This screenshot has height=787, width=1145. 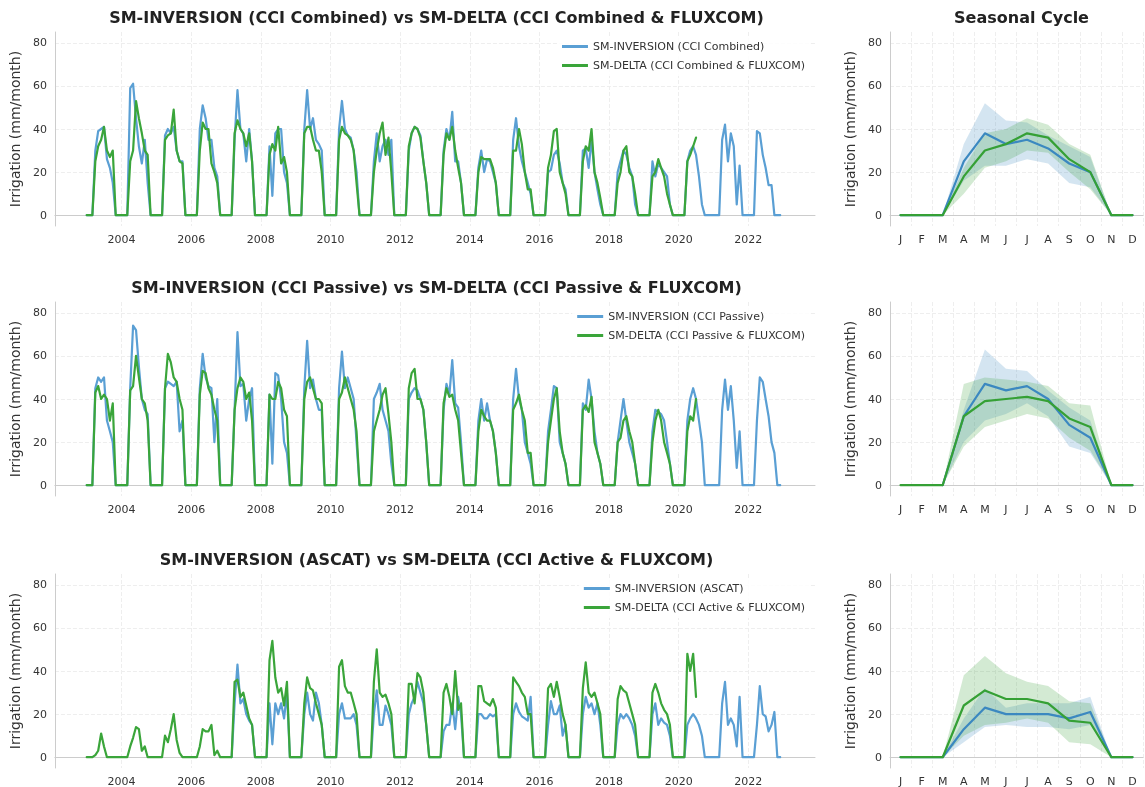 What do you see at coordinates (709, 607) in the screenshot?
I see `legend-label: SM-DELTA (CCI Active & FLUXCOM)` at bounding box center [709, 607].